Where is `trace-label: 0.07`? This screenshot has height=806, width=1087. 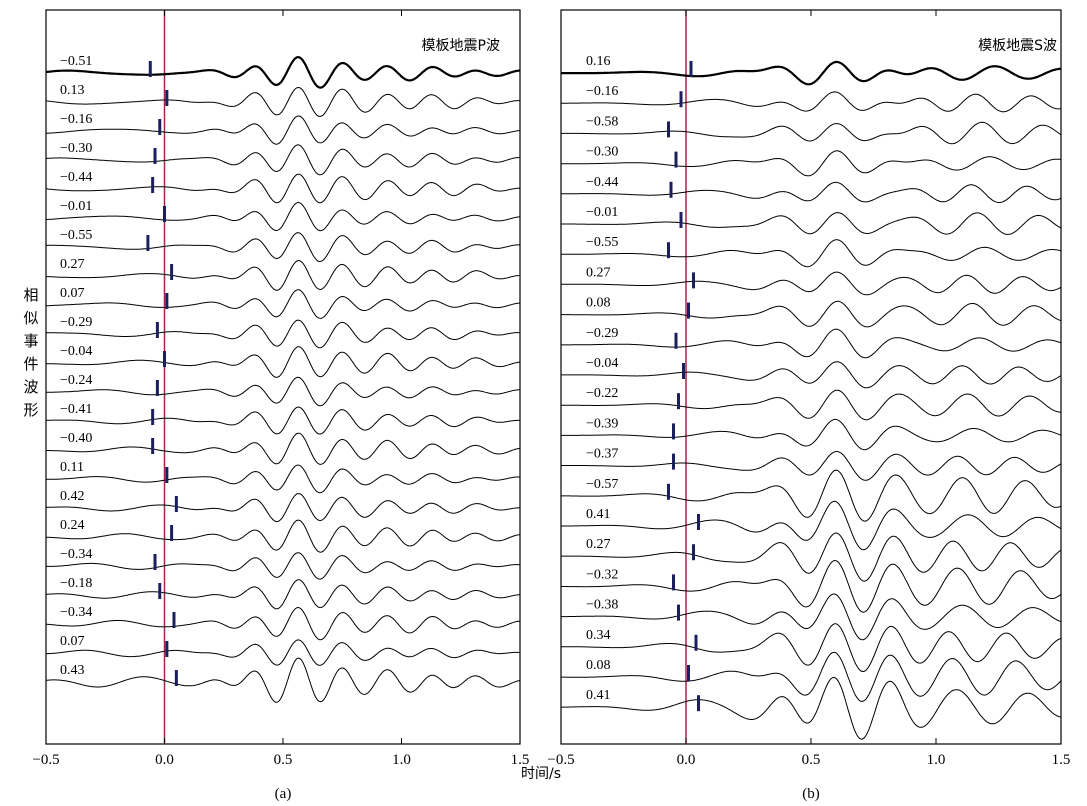
trace-label: 0.07 is located at coordinates (72, 641).